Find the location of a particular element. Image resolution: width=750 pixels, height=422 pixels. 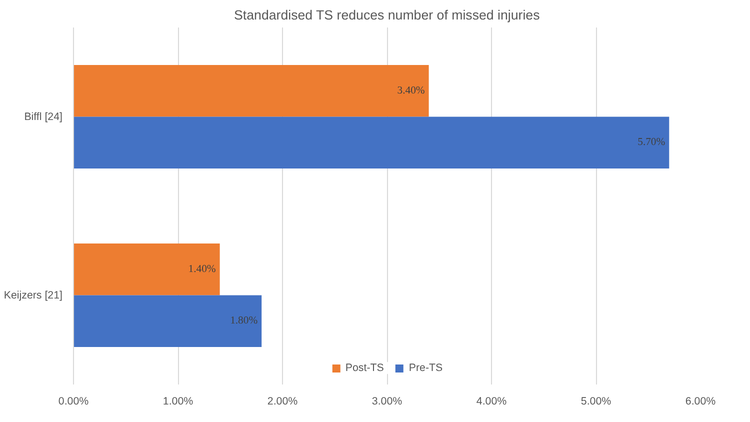

y-tick-label: Keijzers [21] is located at coordinates (33, 295).